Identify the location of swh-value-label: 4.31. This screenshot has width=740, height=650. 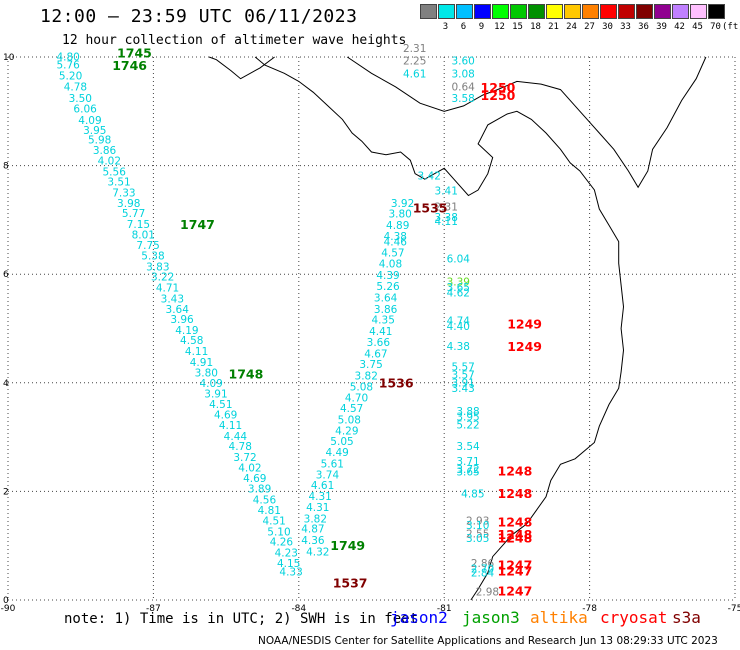
(319, 497).